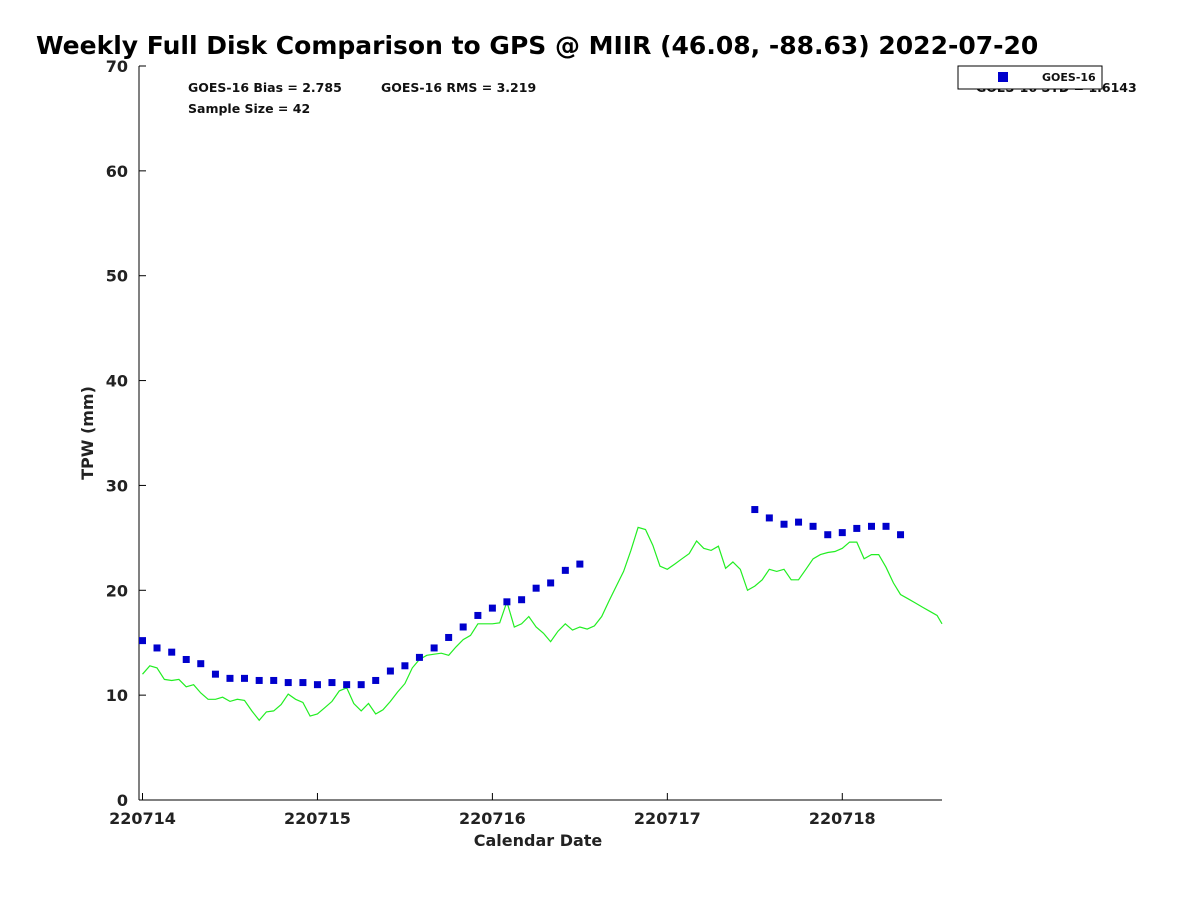 The width and height of the screenshot is (1200, 900). I want to click on x-tick-label: 220715, so click(317, 818).